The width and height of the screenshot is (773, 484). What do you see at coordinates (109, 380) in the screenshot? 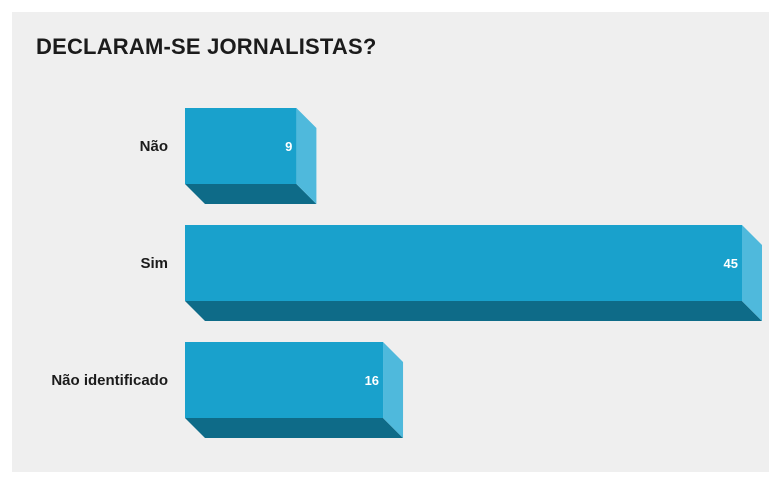
I see `category-label: Não identificado` at bounding box center [109, 380].